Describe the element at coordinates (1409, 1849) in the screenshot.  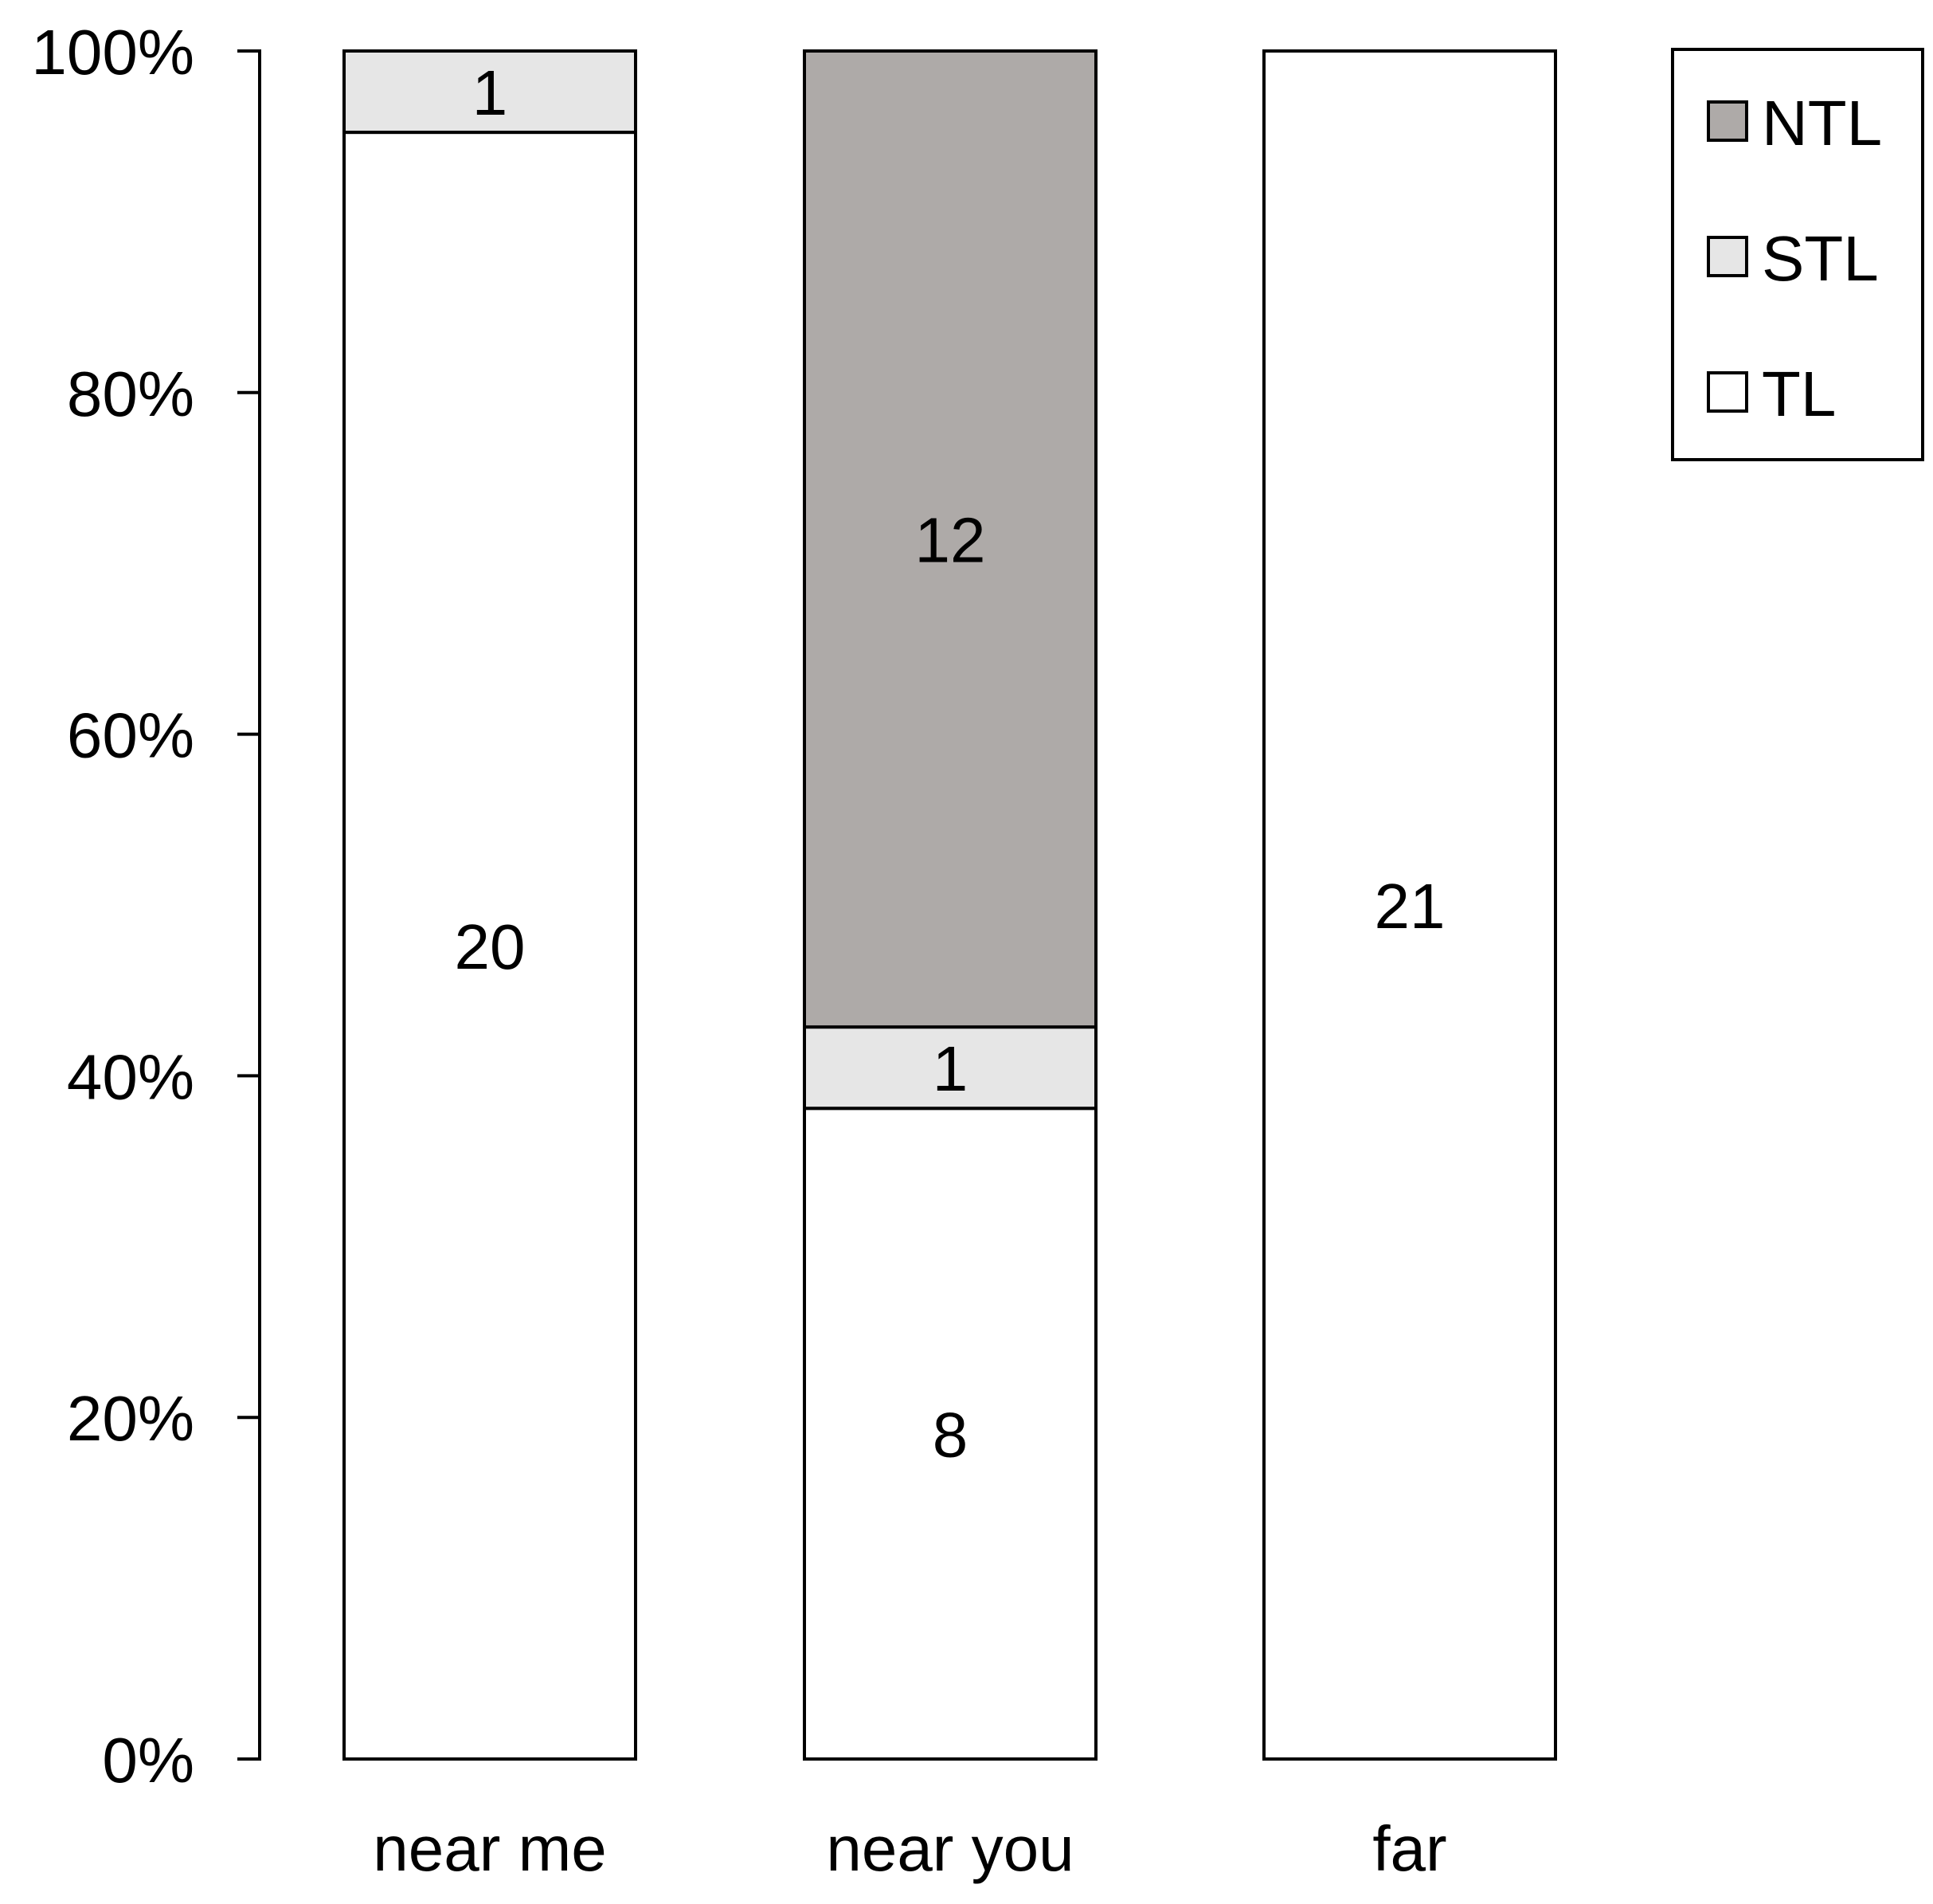
I see `x-tick-label-far: far` at that location.